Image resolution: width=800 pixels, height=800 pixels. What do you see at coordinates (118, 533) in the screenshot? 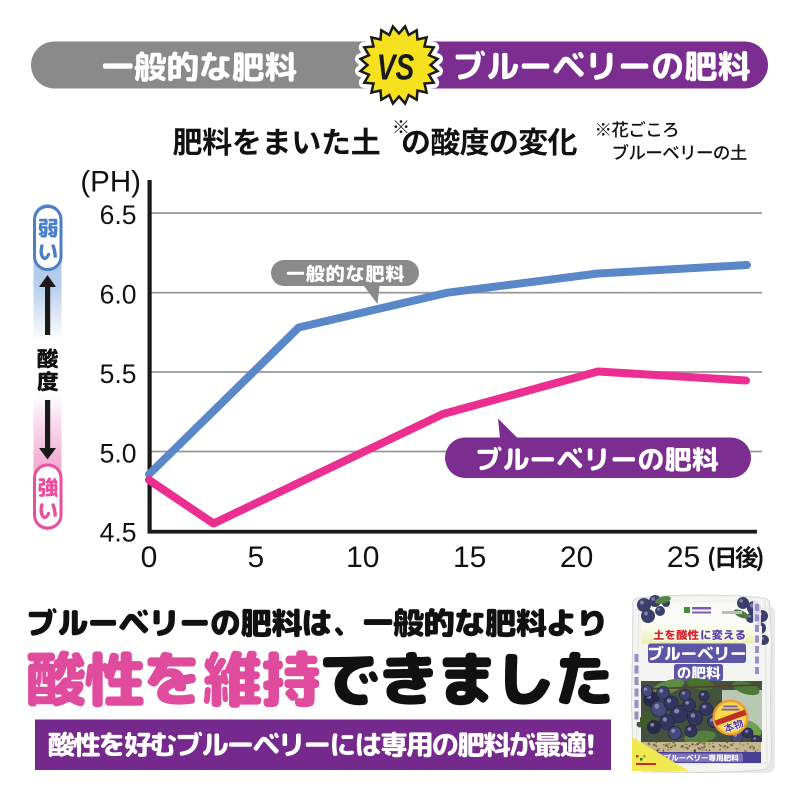
I see `svg-text: 4.5` at bounding box center [118, 533].